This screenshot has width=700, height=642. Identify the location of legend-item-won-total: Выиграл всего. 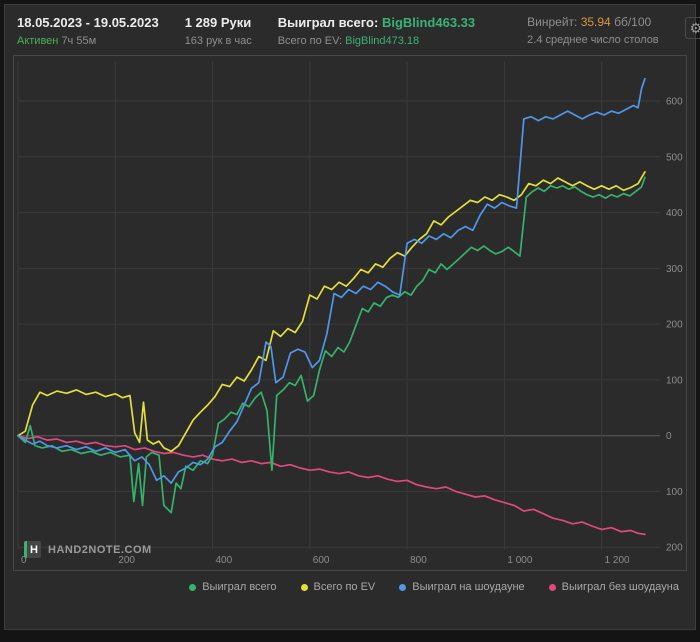
(233, 587).